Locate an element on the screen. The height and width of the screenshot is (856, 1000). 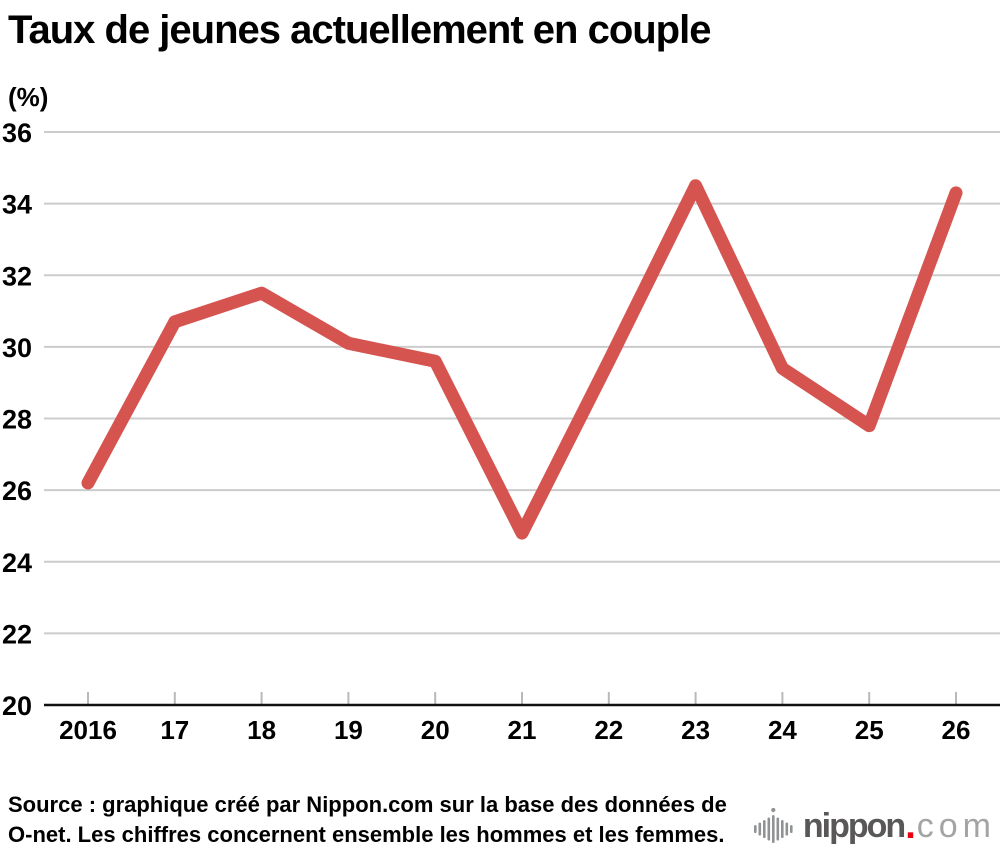
y-tick-label: 26 is located at coordinates (17, 491).